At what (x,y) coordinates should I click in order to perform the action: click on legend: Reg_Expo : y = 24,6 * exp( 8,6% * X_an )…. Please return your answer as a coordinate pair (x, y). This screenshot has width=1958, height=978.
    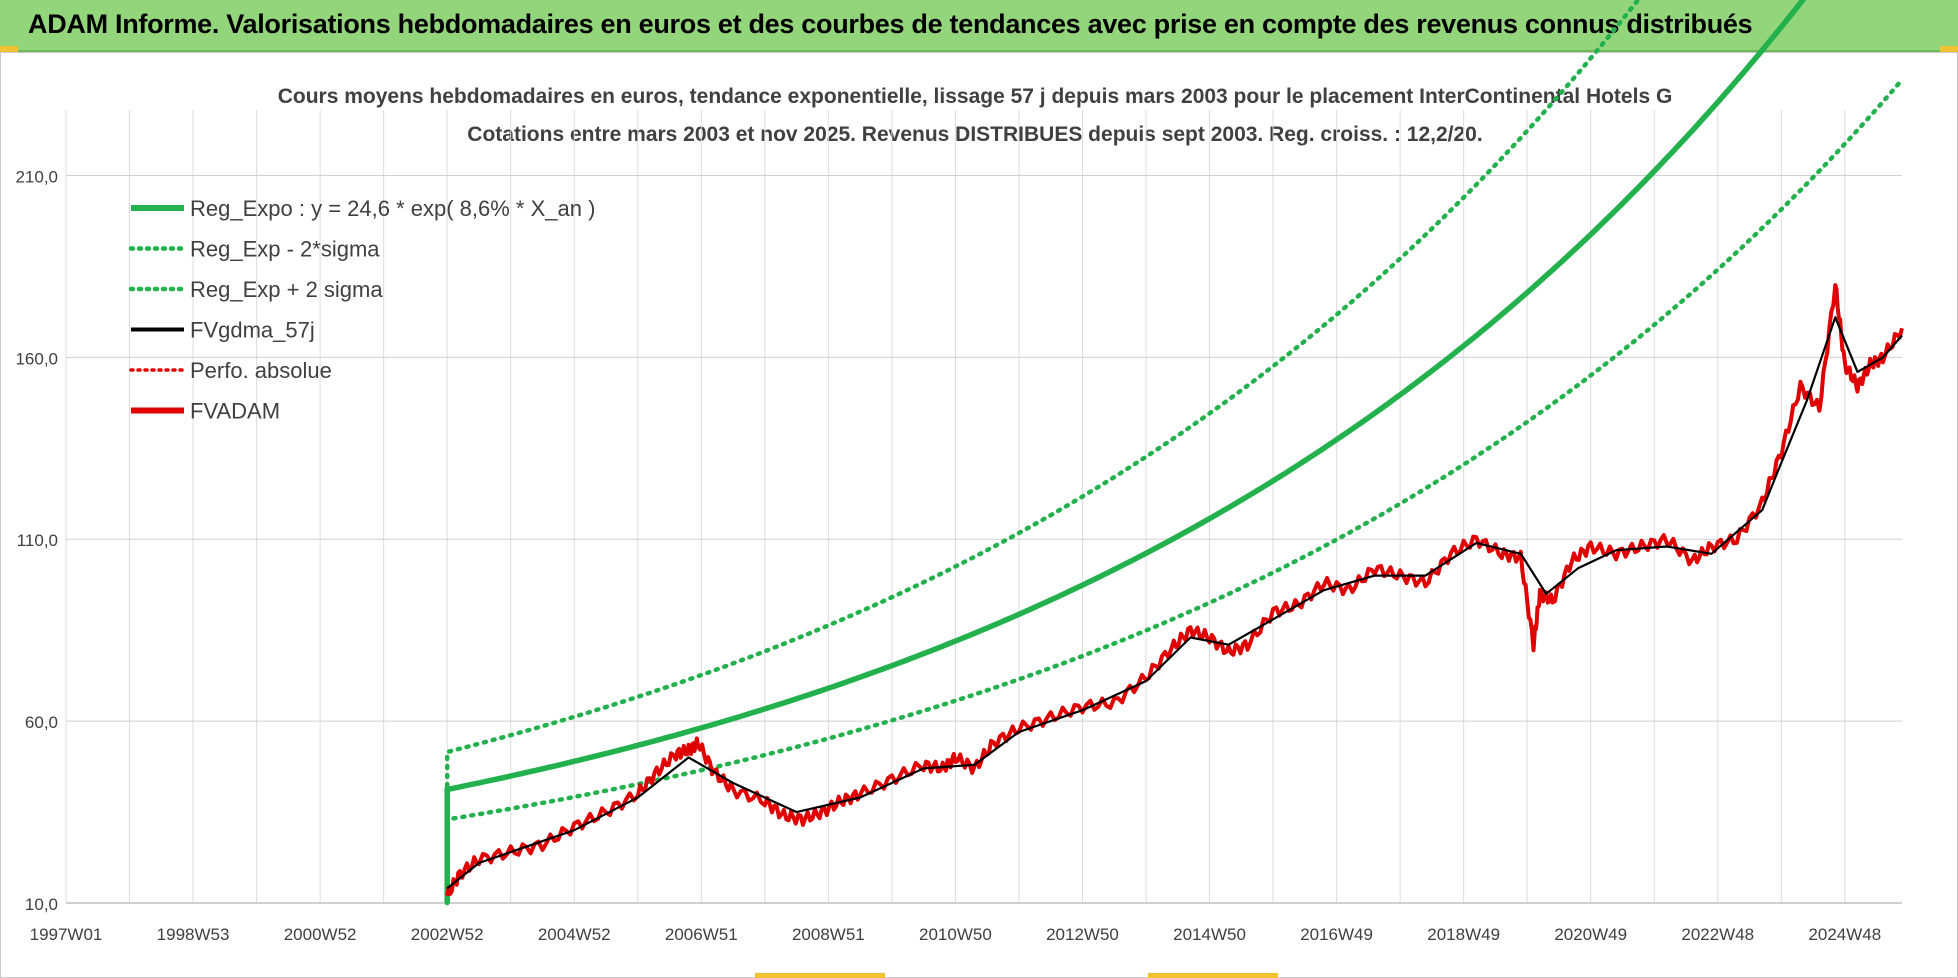
    Looking at the image, I should click on (361, 310).